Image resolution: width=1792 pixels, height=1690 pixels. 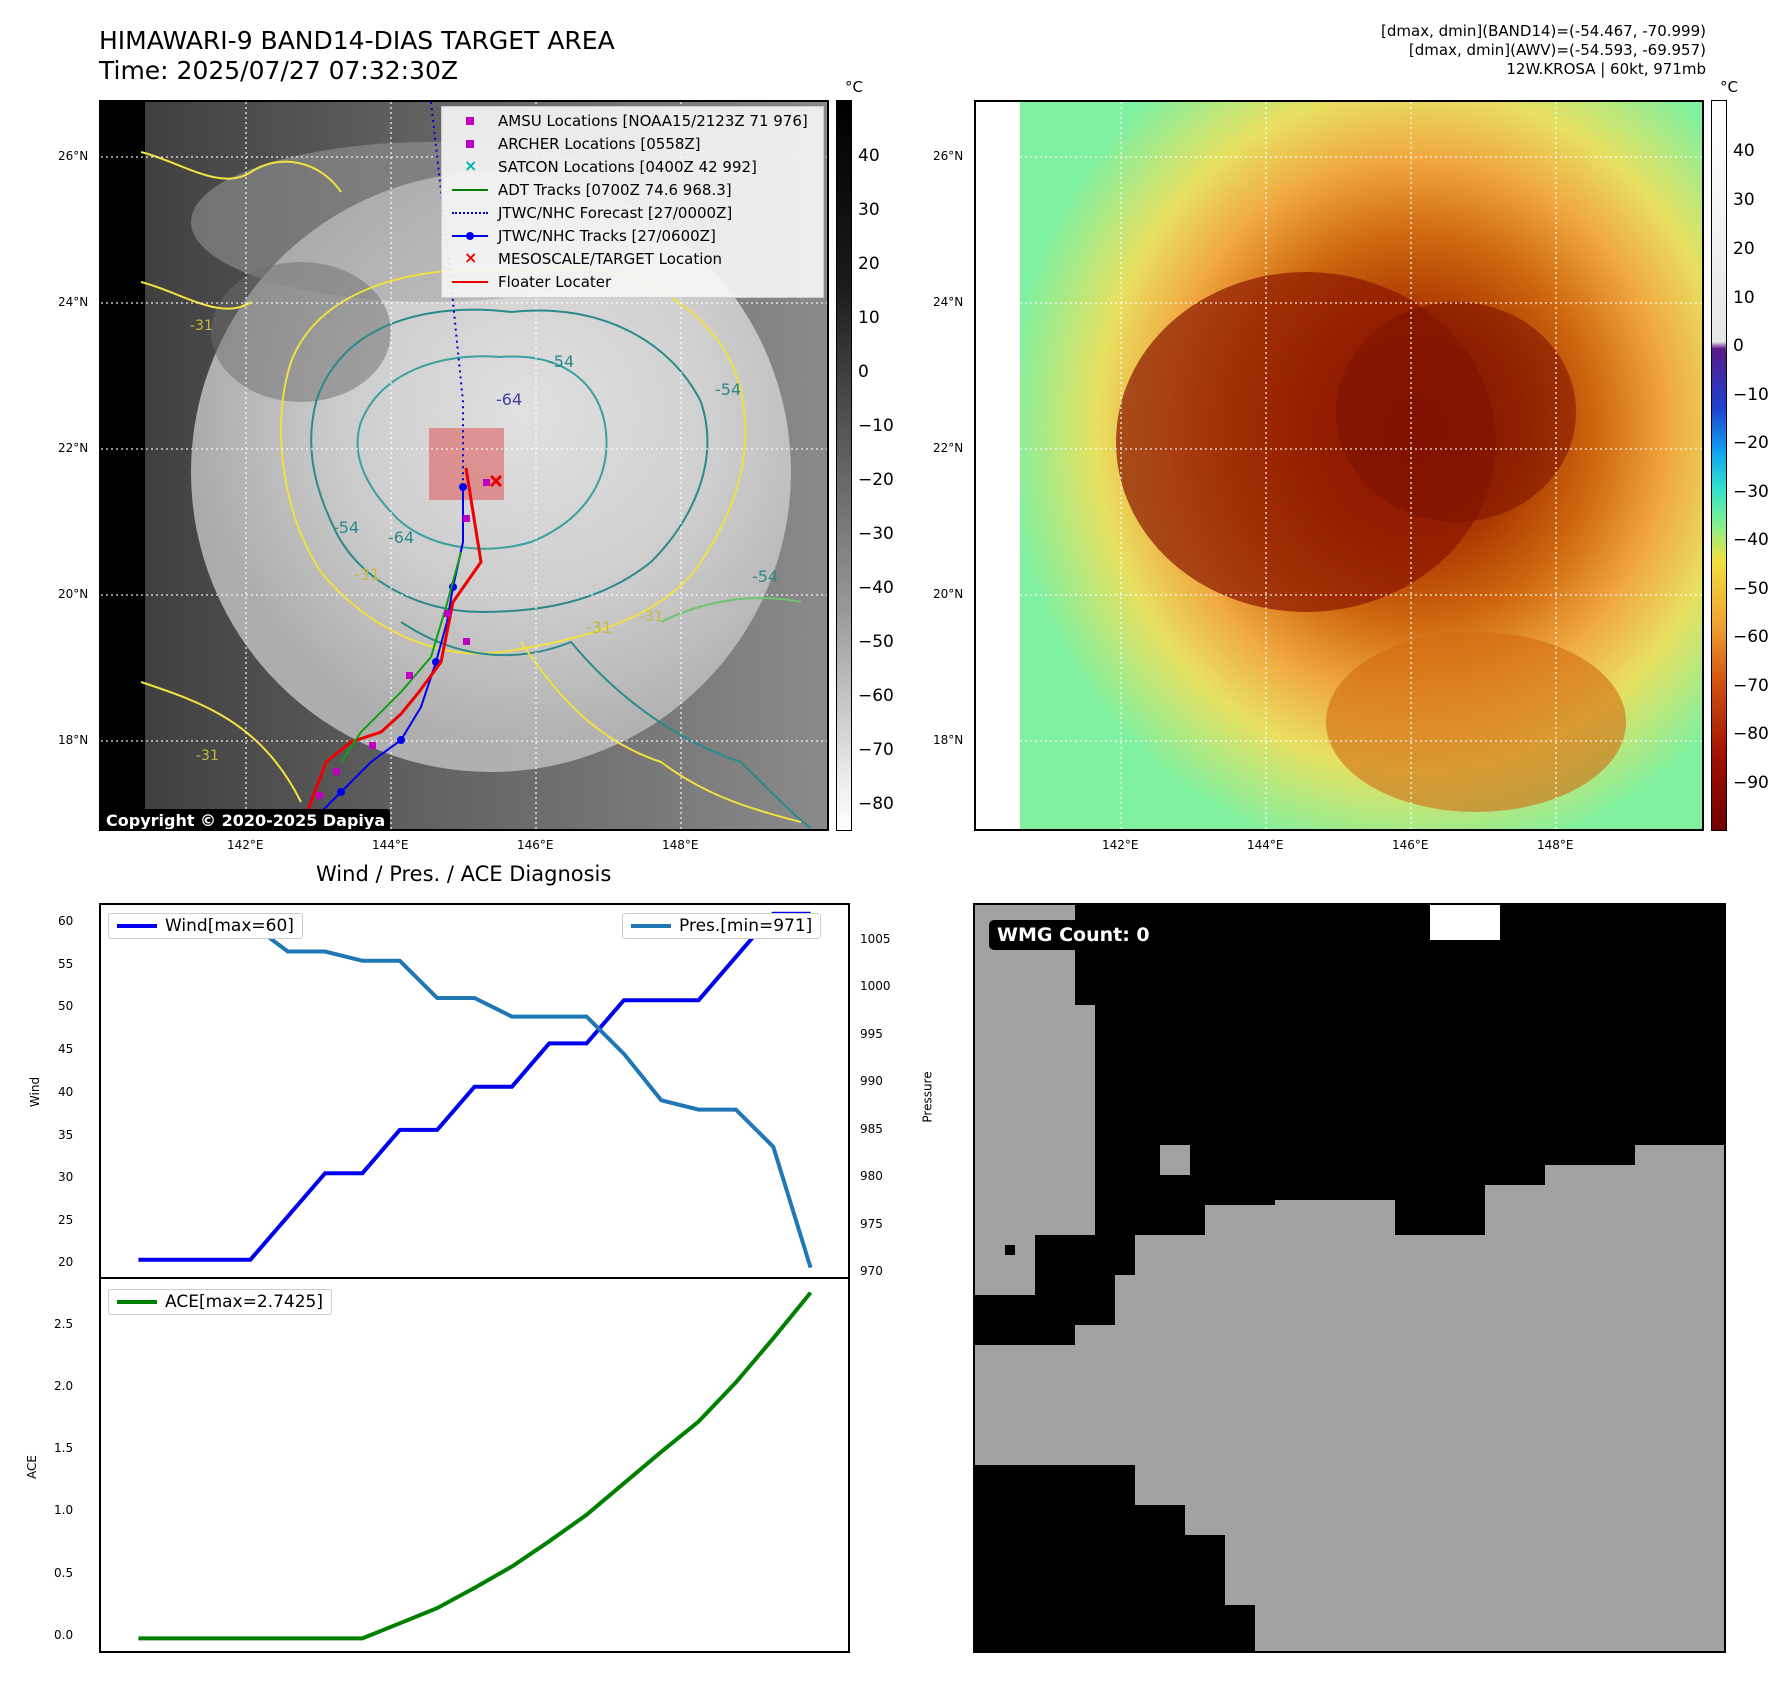 What do you see at coordinates (66, 1049) in the screenshot?
I see `wind-tick: 45` at bounding box center [66, 1049].